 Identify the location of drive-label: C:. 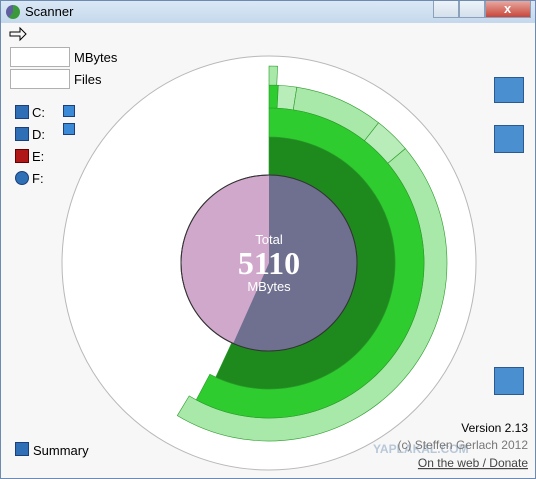
(38, 112).